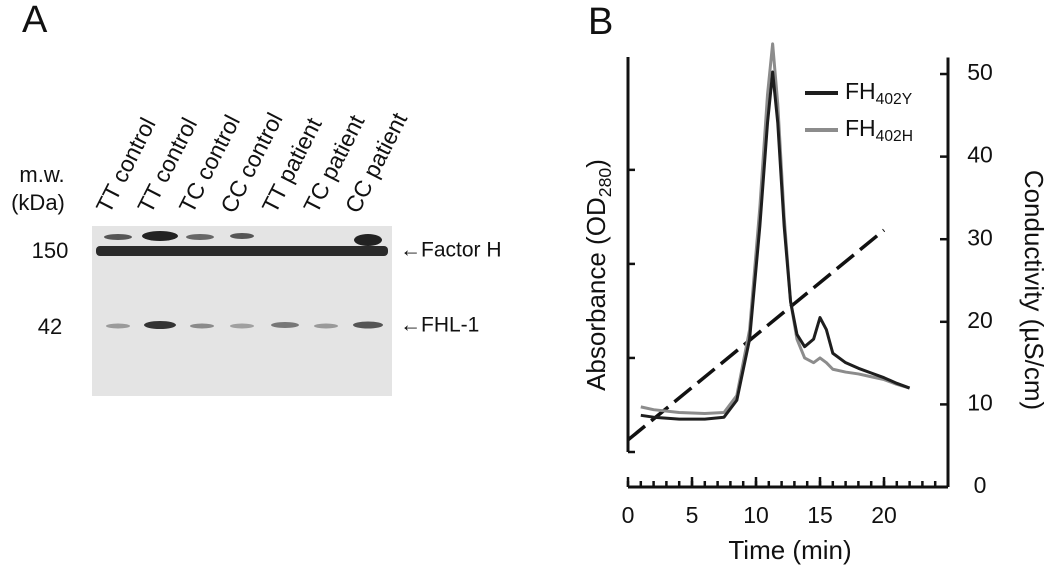 This screenshot has width=1050, height=575. Describe the element at coordinates (35, 20) in the screenshot. I see `panel-label: A` at that location.